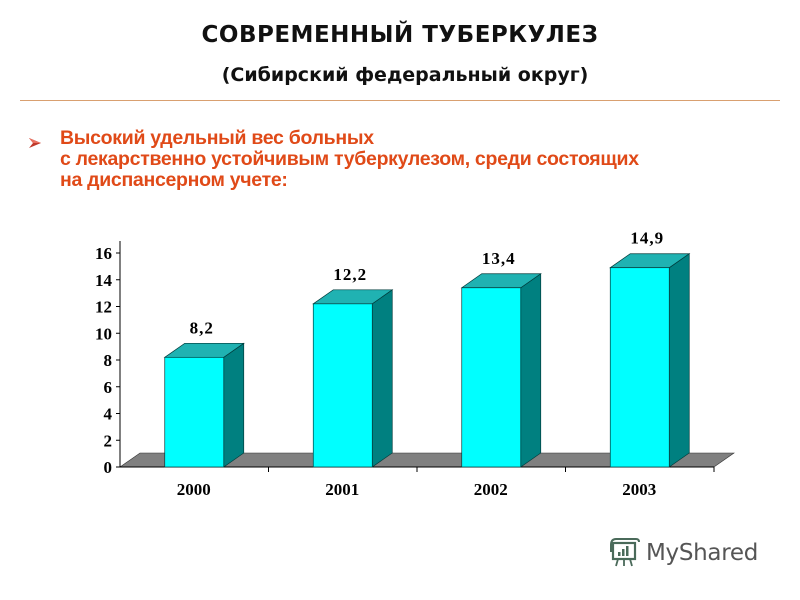 Image resolution: width=800 pixels, height=600 pixels. Describe the element at coordinates (650, 360) in the screenshot. I see `bar-2003` at that location.